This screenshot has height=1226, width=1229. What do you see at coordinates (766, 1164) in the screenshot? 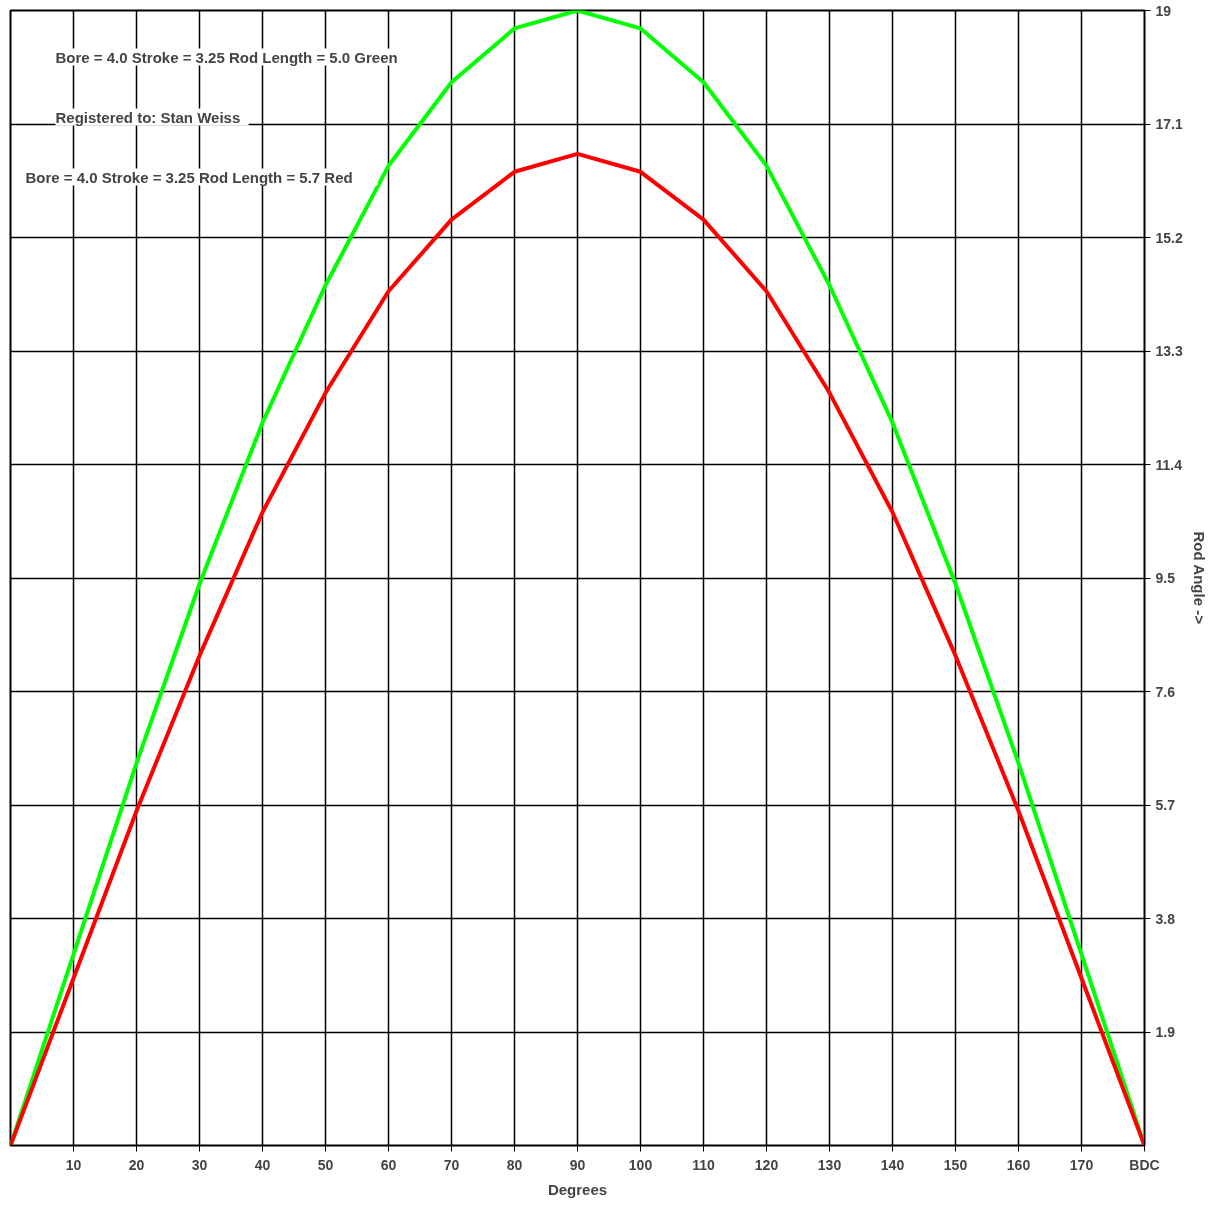
I see `x-tick-label: 120` at bounding box center [766, 1164].